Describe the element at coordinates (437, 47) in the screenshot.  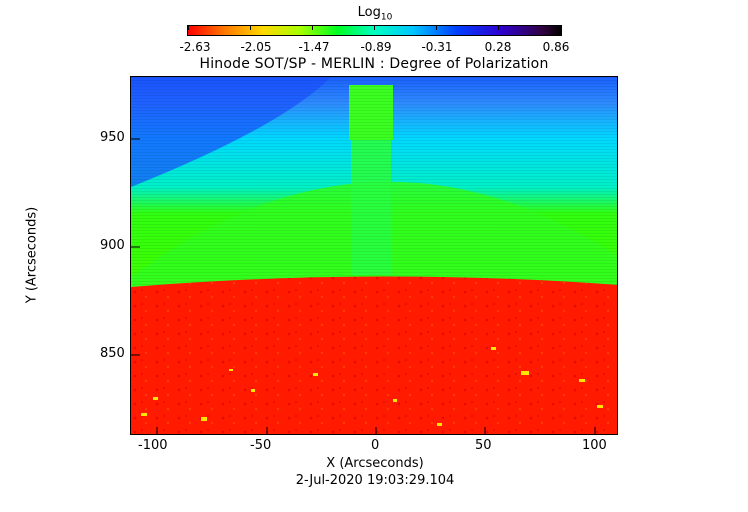
I see `colorbar-tick-label: -0.31` at that location.